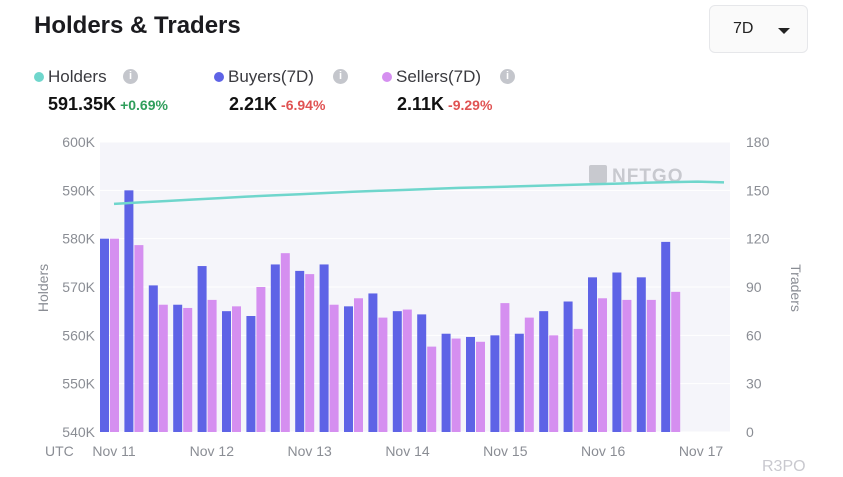  I want to click on chevron-down-icon, so click(784, 31).